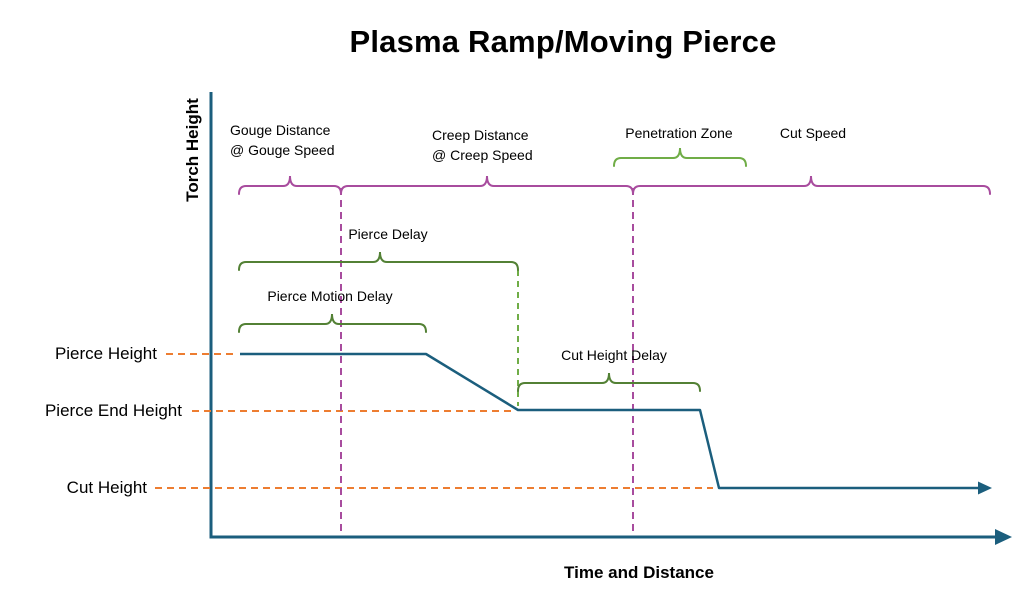 The height and width of the screenshot is (596, 1032). Describe the element at coordinates (487, 185) in the screenshot. I see `creep-distance-brace` at that location.